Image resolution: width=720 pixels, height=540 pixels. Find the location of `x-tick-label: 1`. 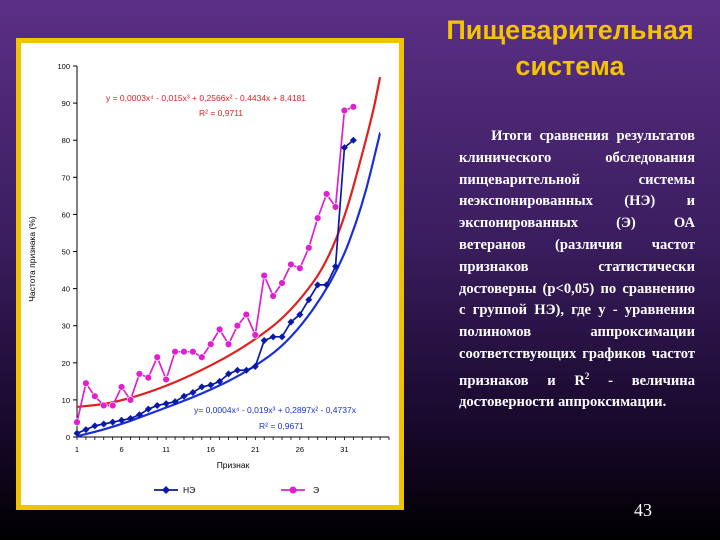

x-tick-label: 1 is located at coordinates (77, 449).